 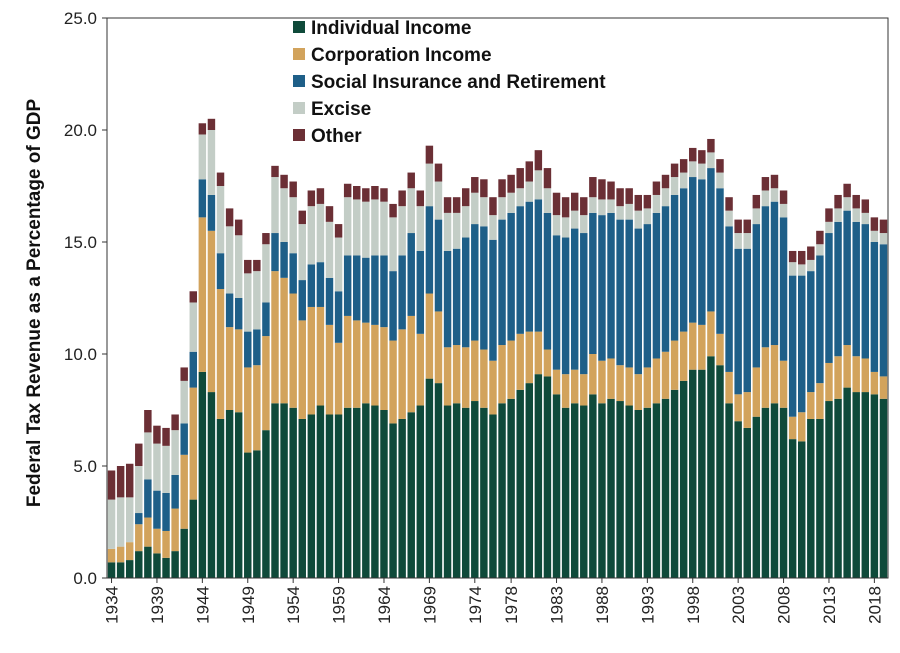 I want to click on y-tick-label: 25.0, so click(x=80, y=18).